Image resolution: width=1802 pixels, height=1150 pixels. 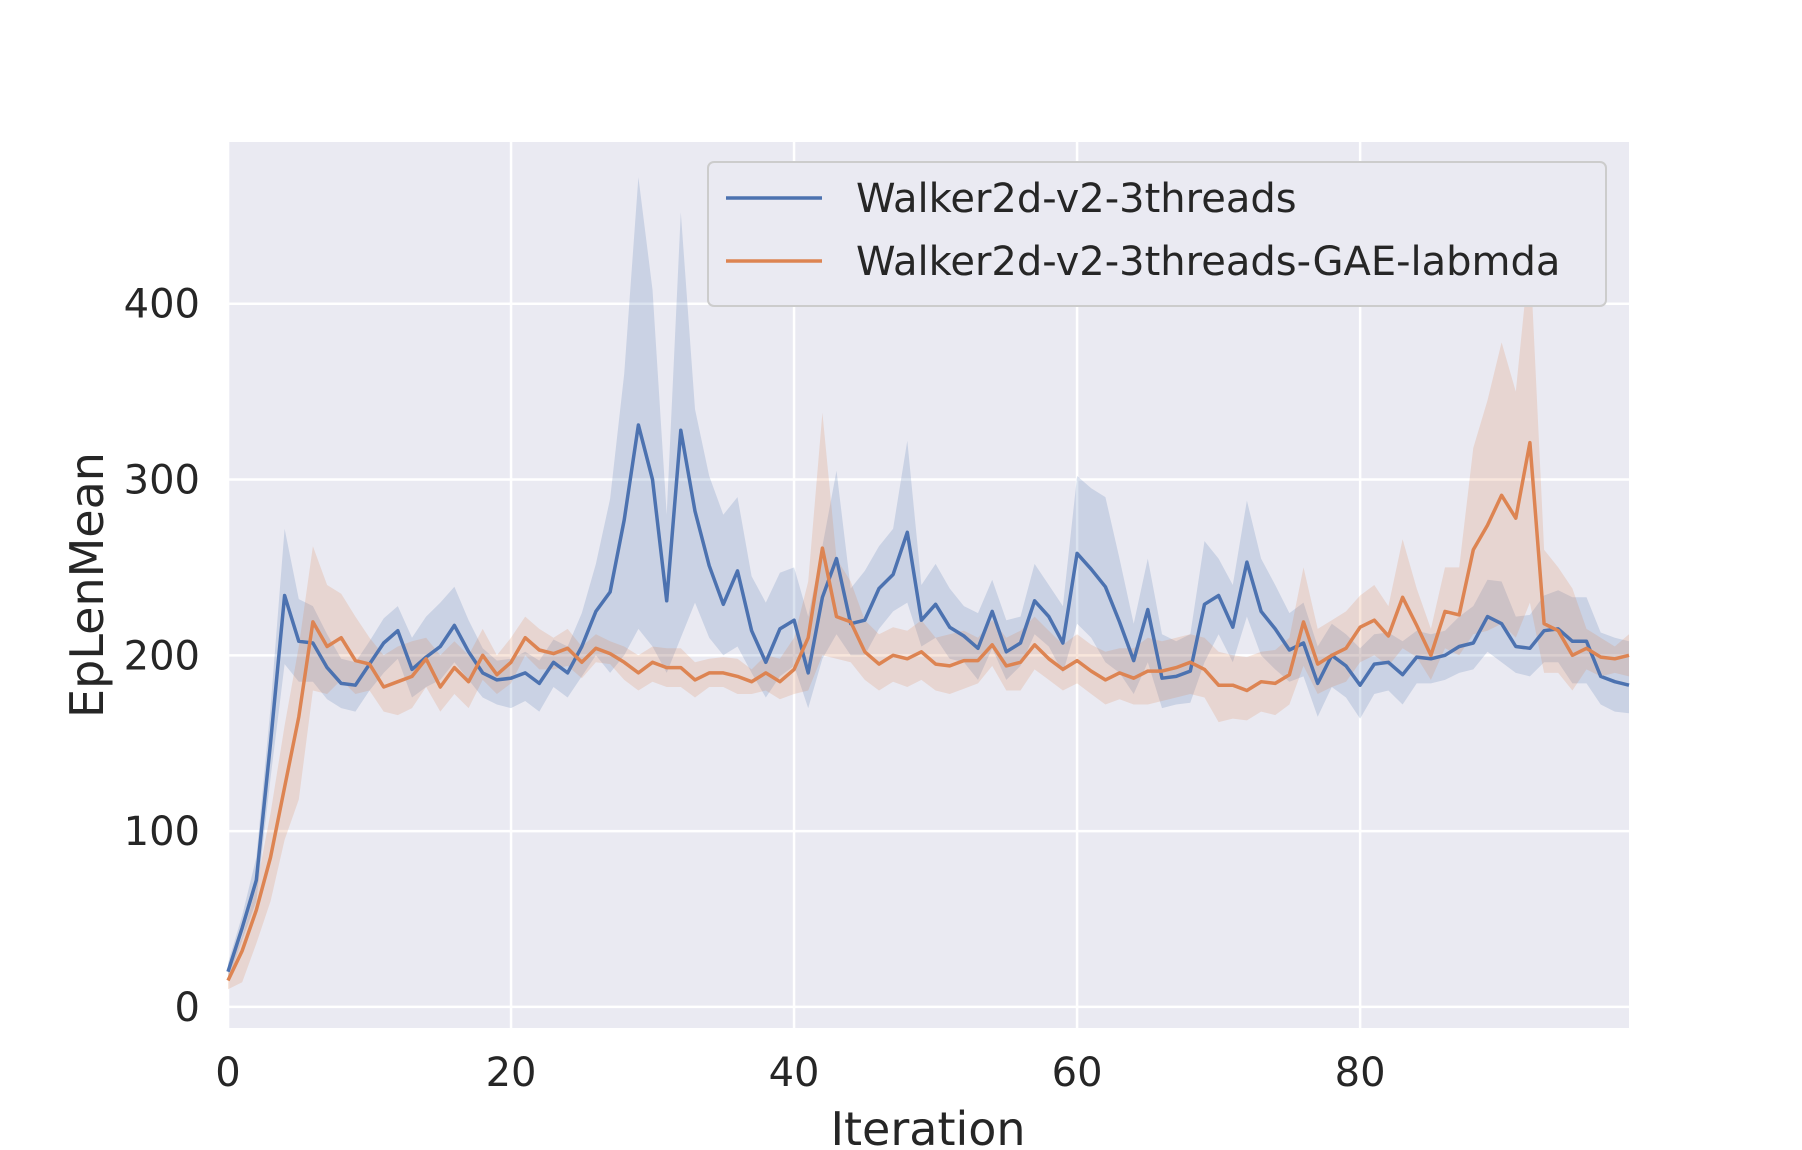 What do you see at coordinates (1360, 1073) in the screenshot?
I see `x-tick-label-80: 80` at bounding box center [1360, 1073].